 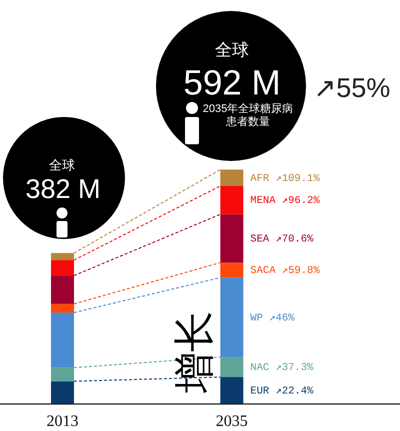 What do you see at coordinates (194, 352) in the screenshot?
I see `annotation: 增长` at bounding box center [194, 352].